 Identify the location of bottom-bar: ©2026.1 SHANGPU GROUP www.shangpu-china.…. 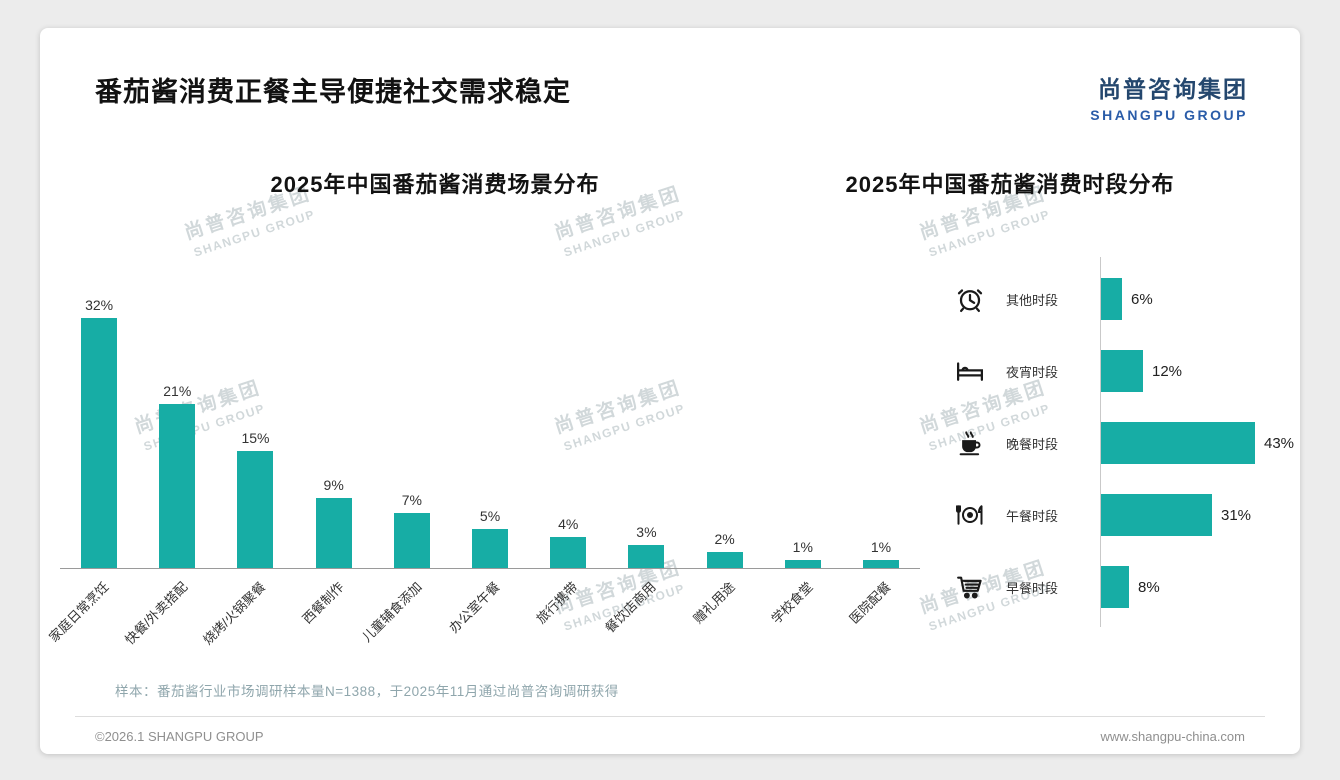
(670, 730).